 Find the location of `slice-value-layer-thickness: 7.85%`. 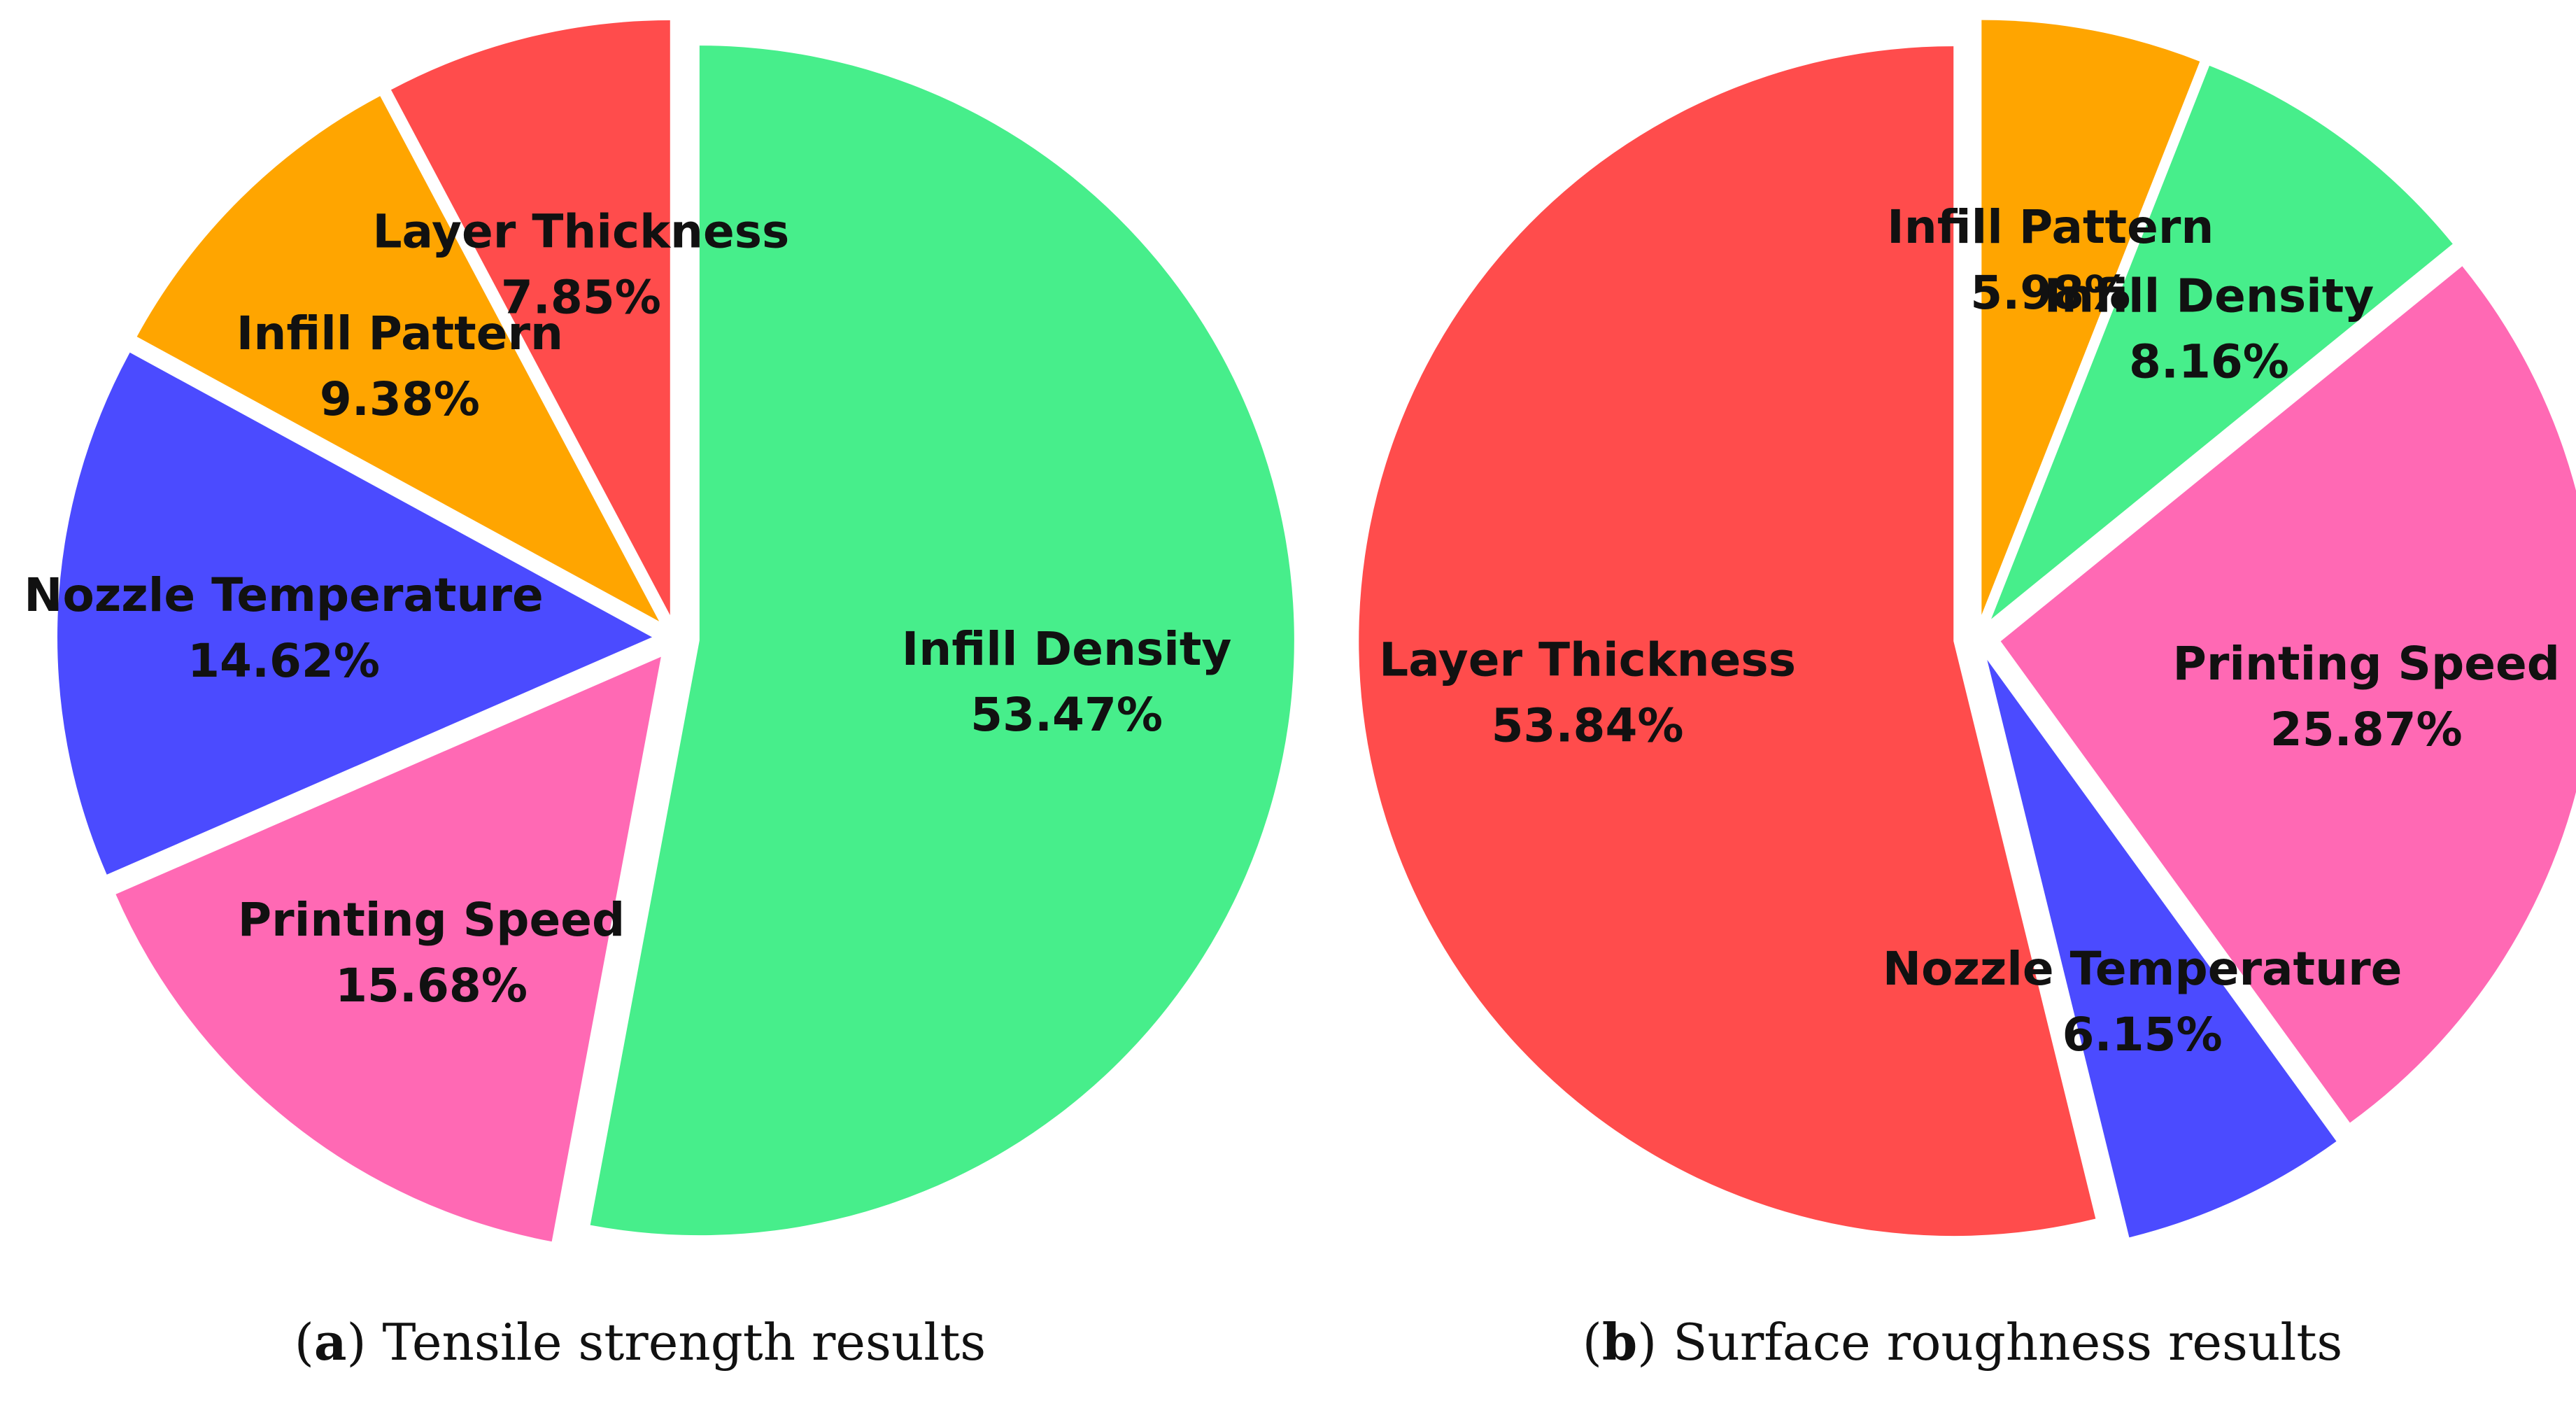

slice-value-layer-thickness: 7.85% is located at coordinates (581, 298).